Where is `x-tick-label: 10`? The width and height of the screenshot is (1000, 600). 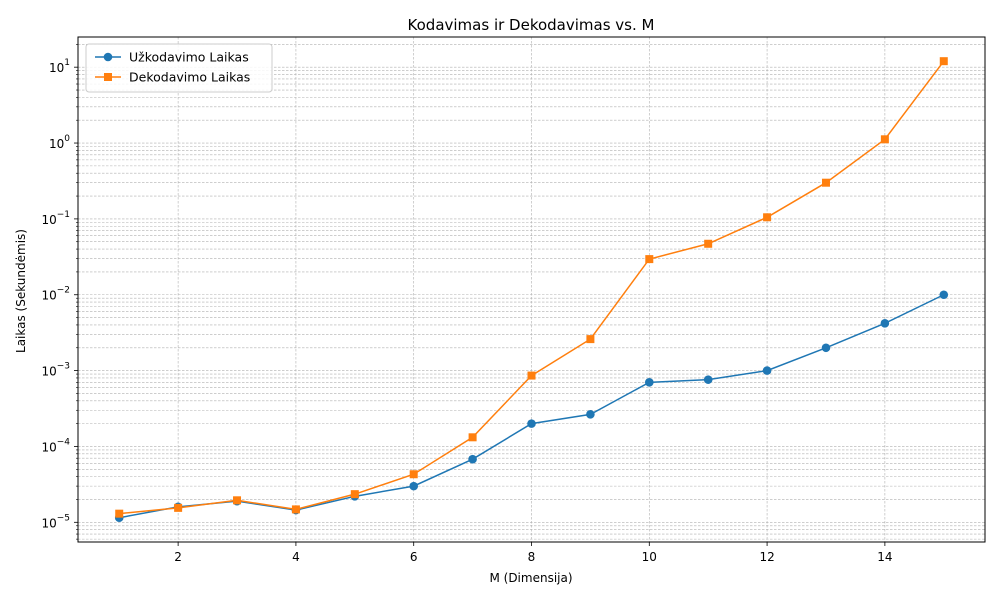 x-tick-label: 10 is located at coordinates (649, 557).